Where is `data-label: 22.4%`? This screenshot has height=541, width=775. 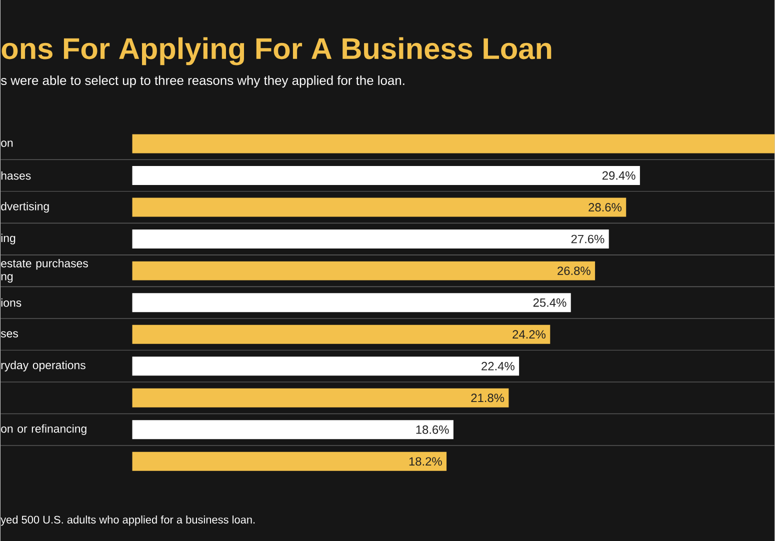
data-label: 22.4% is located at coordinates (498, 366).